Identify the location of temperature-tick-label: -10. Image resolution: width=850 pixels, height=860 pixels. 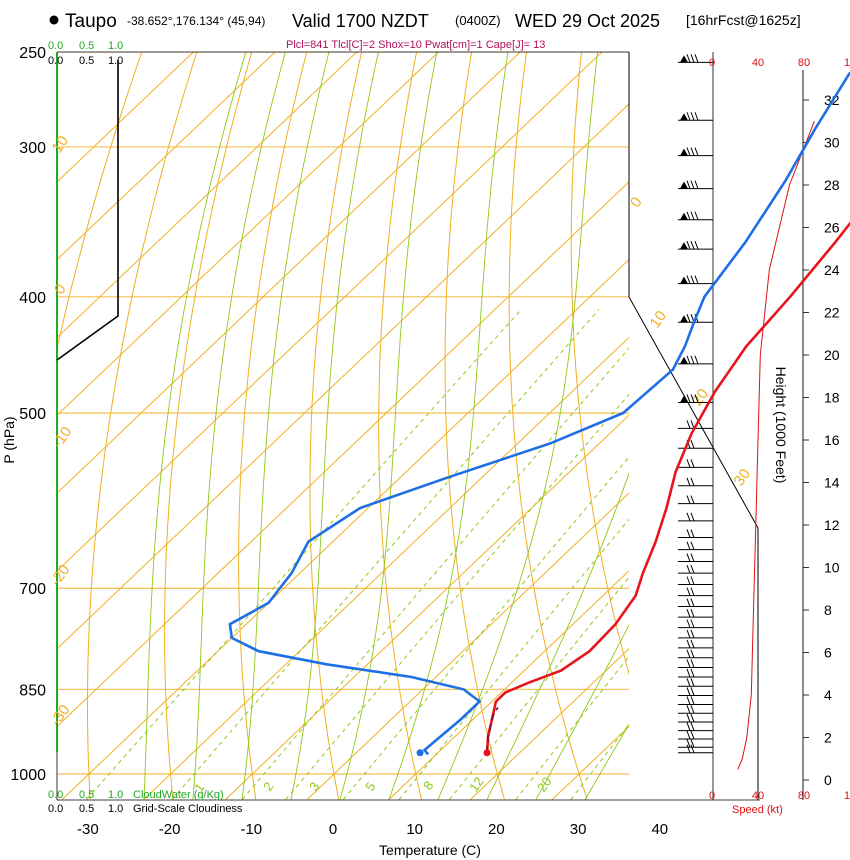
(251, 829).